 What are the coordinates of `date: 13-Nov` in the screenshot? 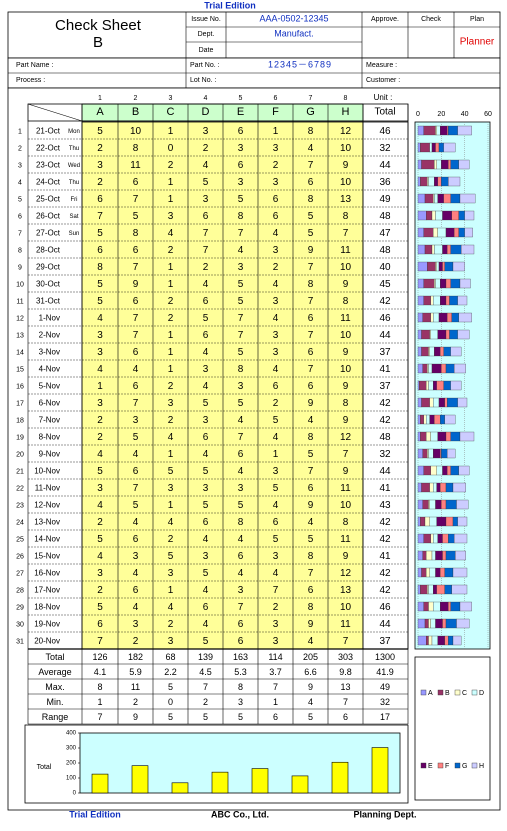 It's located at (47, 522).